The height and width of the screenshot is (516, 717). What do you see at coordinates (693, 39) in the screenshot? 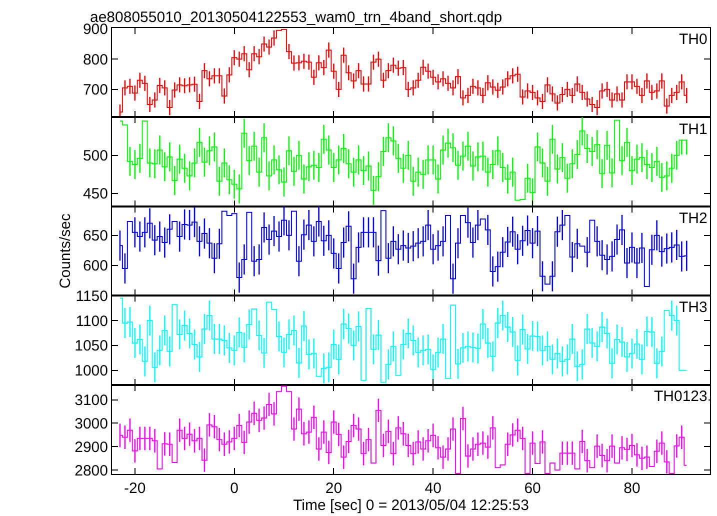
I see `annotation: TH0` at bounding box center [693, 39].